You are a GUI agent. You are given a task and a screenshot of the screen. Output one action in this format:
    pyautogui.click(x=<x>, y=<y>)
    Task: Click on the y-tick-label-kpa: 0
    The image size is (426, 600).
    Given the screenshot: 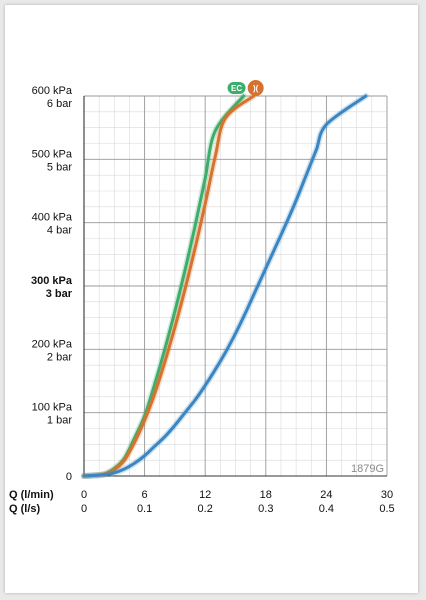 What is the action you would take?
    pyautogui.click(x=69, y=477)
    